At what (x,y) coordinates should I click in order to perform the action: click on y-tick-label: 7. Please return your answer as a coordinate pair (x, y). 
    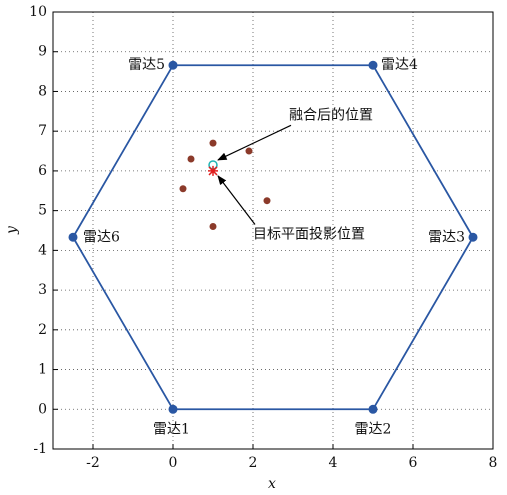
    Looking at the image, I should click on (42, 131).